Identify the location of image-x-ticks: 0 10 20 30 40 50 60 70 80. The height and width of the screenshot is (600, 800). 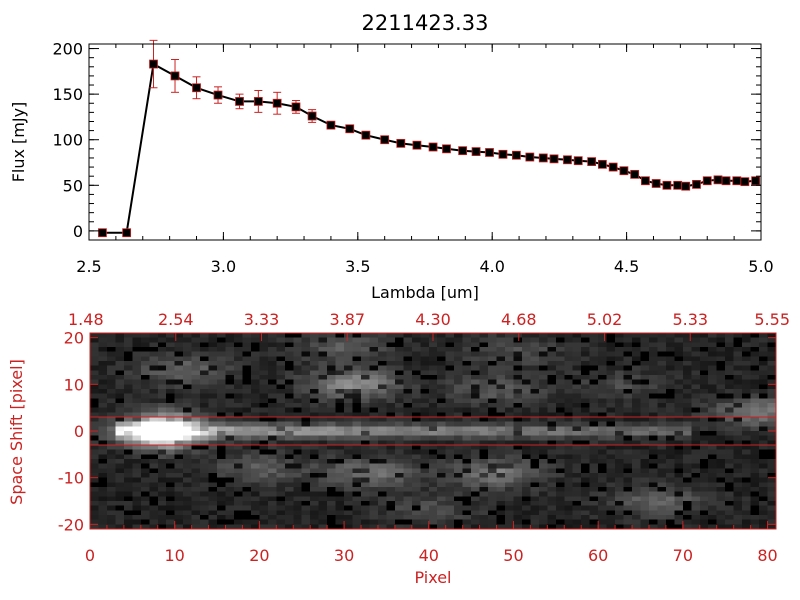
(431, 543).